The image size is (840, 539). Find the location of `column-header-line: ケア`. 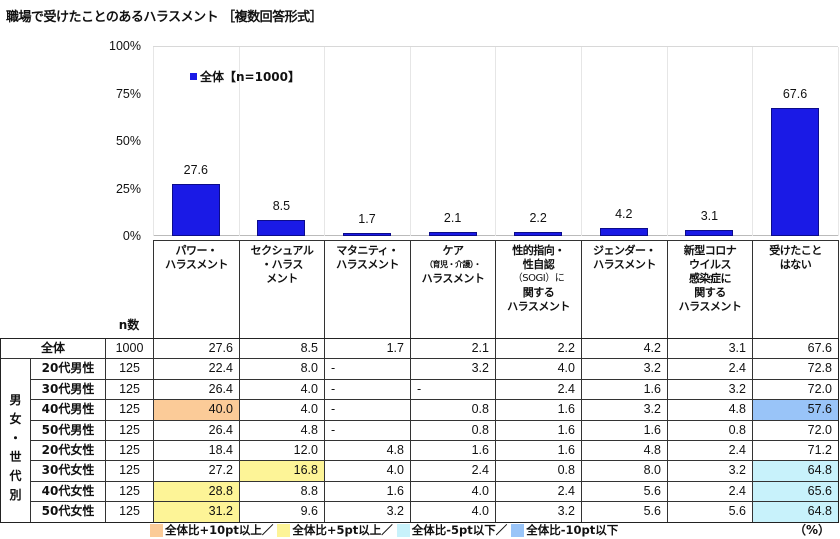

column-header-line: ケア is located at coordinates (453, 250).